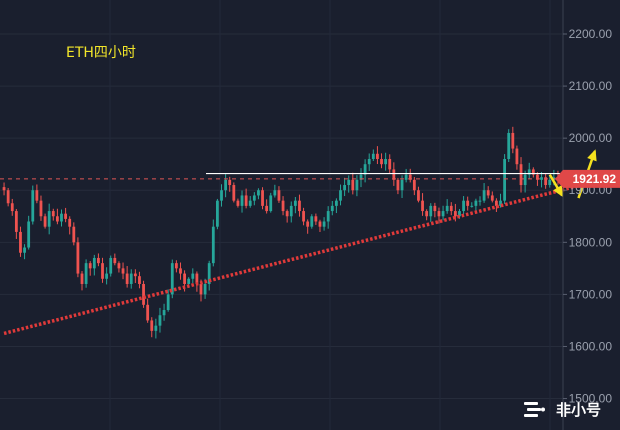  I want to click on price-tag-box, so click(587, 178).